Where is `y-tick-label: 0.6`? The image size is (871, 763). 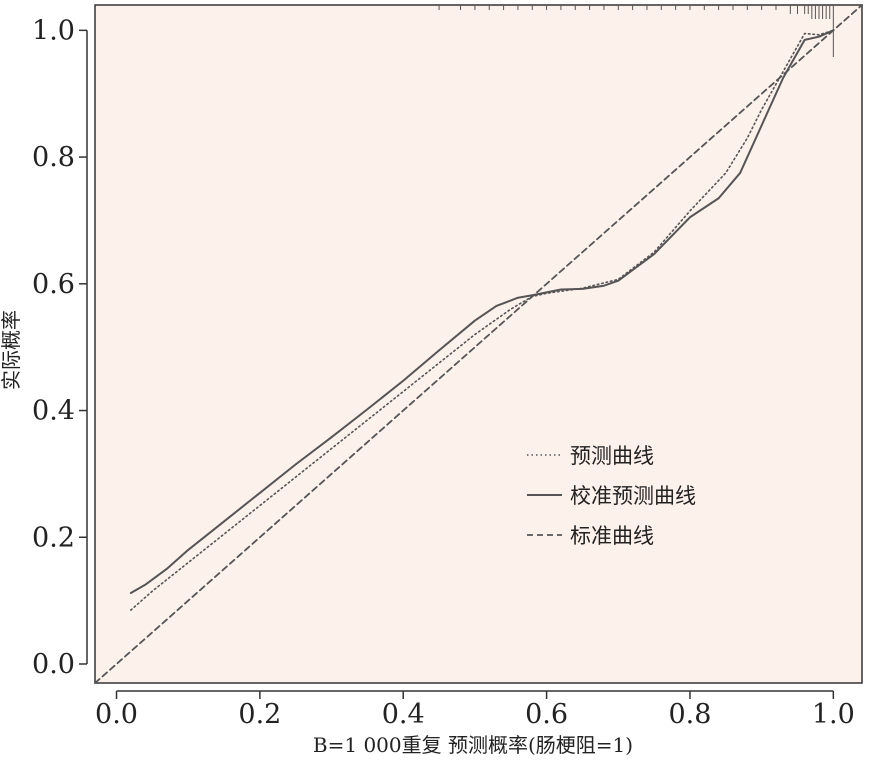 y-tick-label: 0.6 is located at coordinates (53, 284).